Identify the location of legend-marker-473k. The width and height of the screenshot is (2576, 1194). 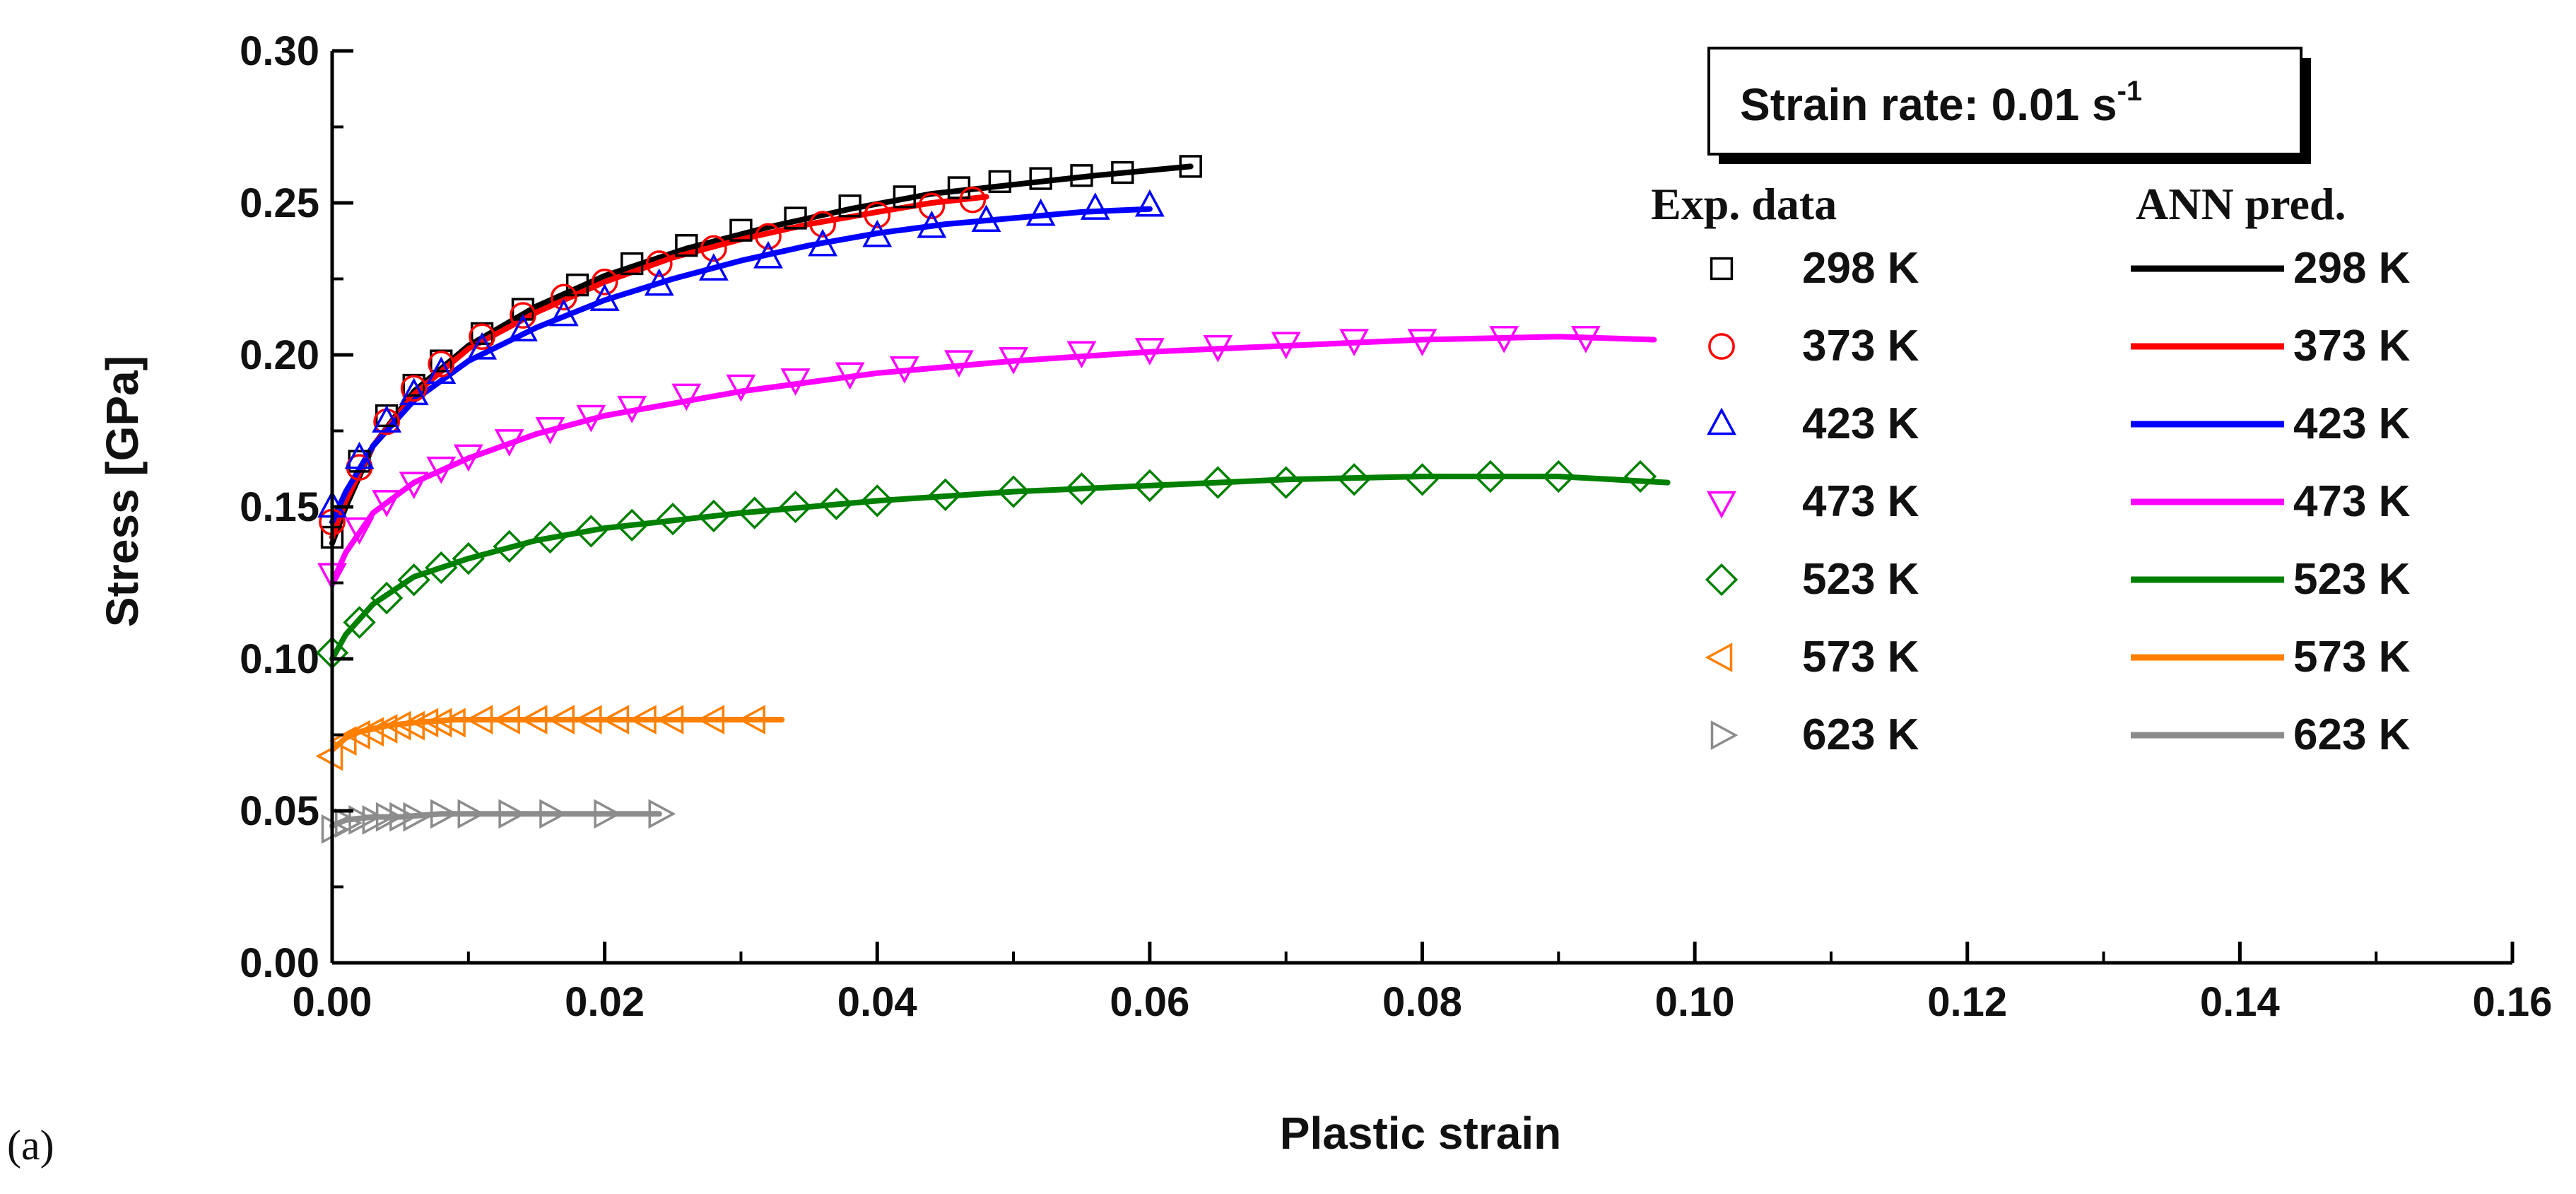
(1721, 505).